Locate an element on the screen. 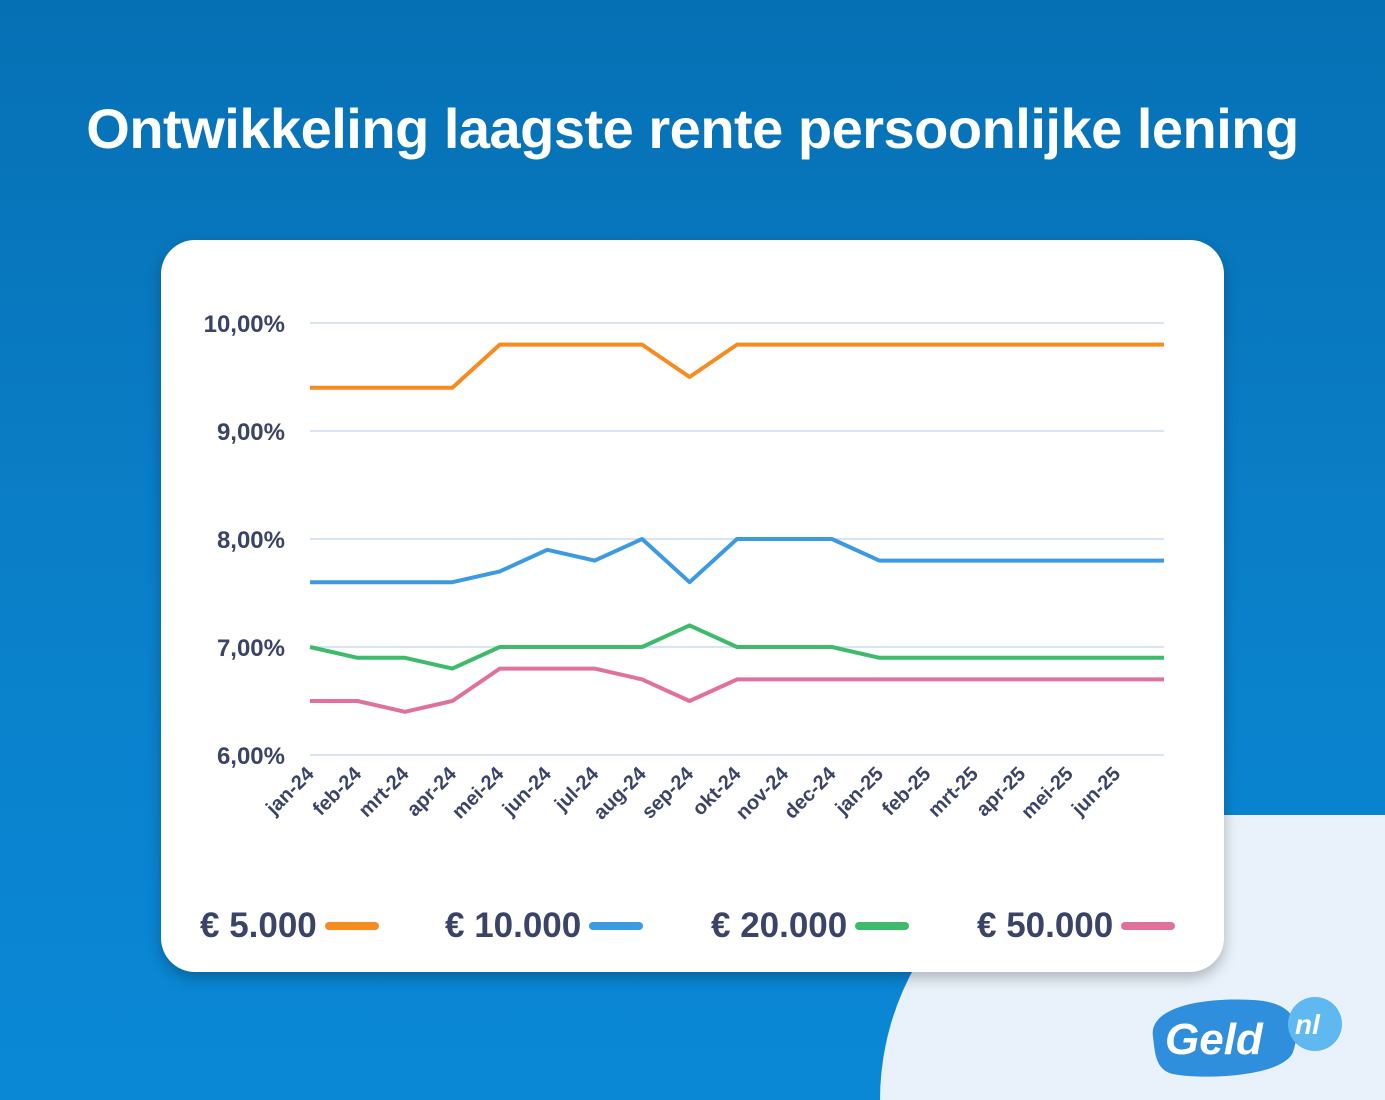  x-tick-label: mrt-25 is located at coordinates (953, 792).